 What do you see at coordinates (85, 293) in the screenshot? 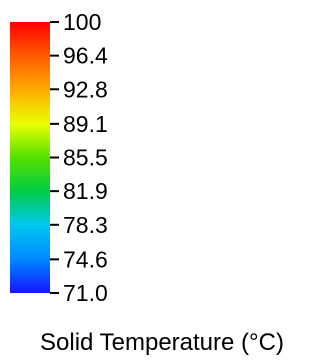
I see `colorbar-tick-label: 71.0` at bounding box center [85, 293].